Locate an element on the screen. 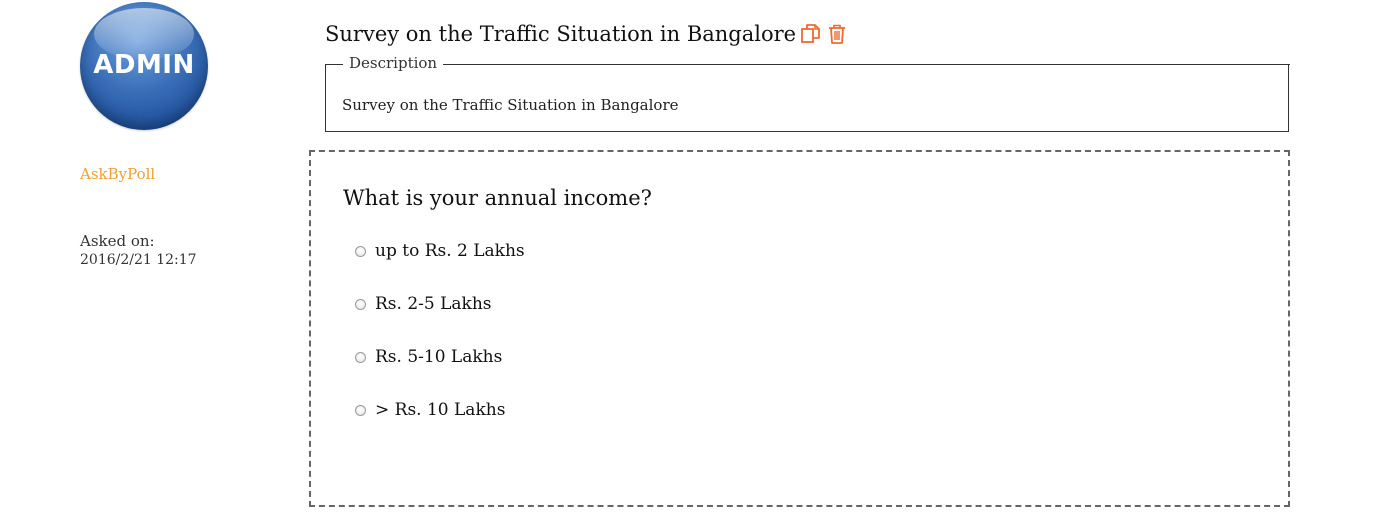 Image resolution: width=1387 pixels, height=512 pixels. description-box is located at coordinates (807, 98).